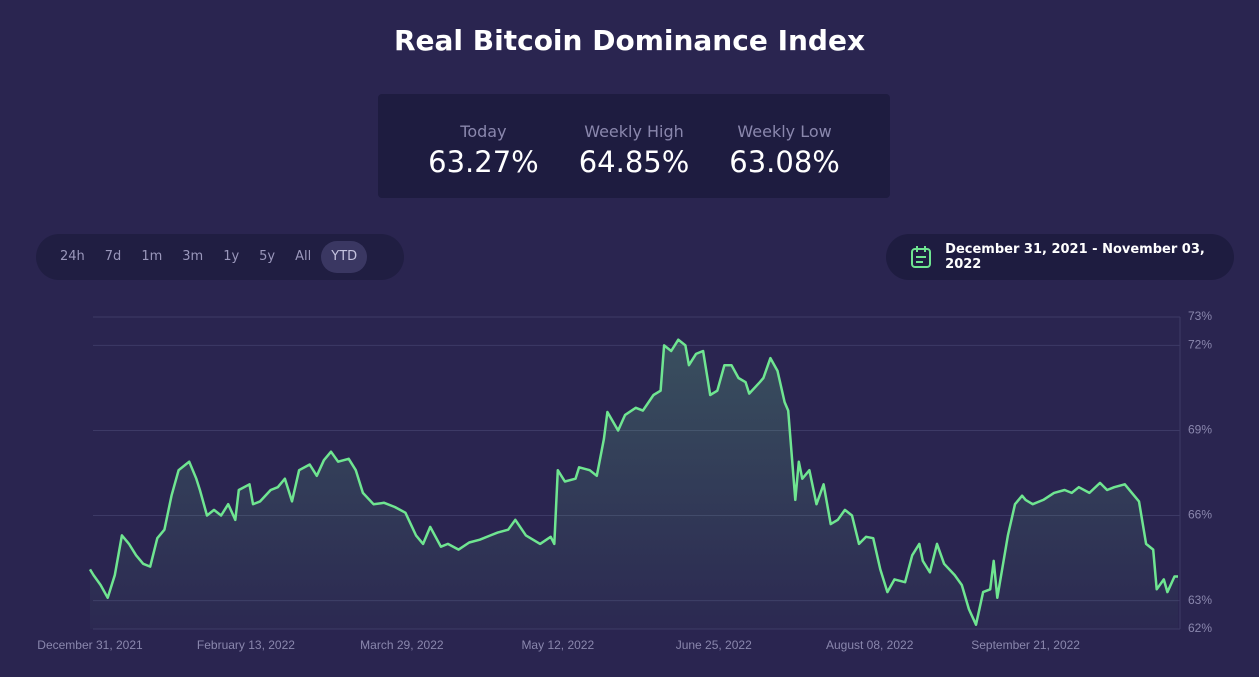  I want to click on stat: Weekly High 64.85%, so click(634, 160).